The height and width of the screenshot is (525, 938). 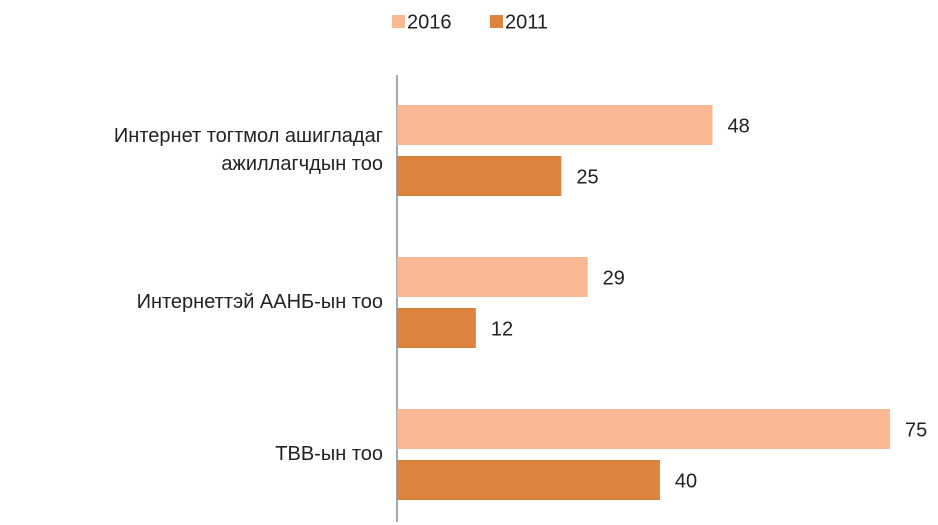 I want to click on value-label: 25, so click(x=587, y=177).